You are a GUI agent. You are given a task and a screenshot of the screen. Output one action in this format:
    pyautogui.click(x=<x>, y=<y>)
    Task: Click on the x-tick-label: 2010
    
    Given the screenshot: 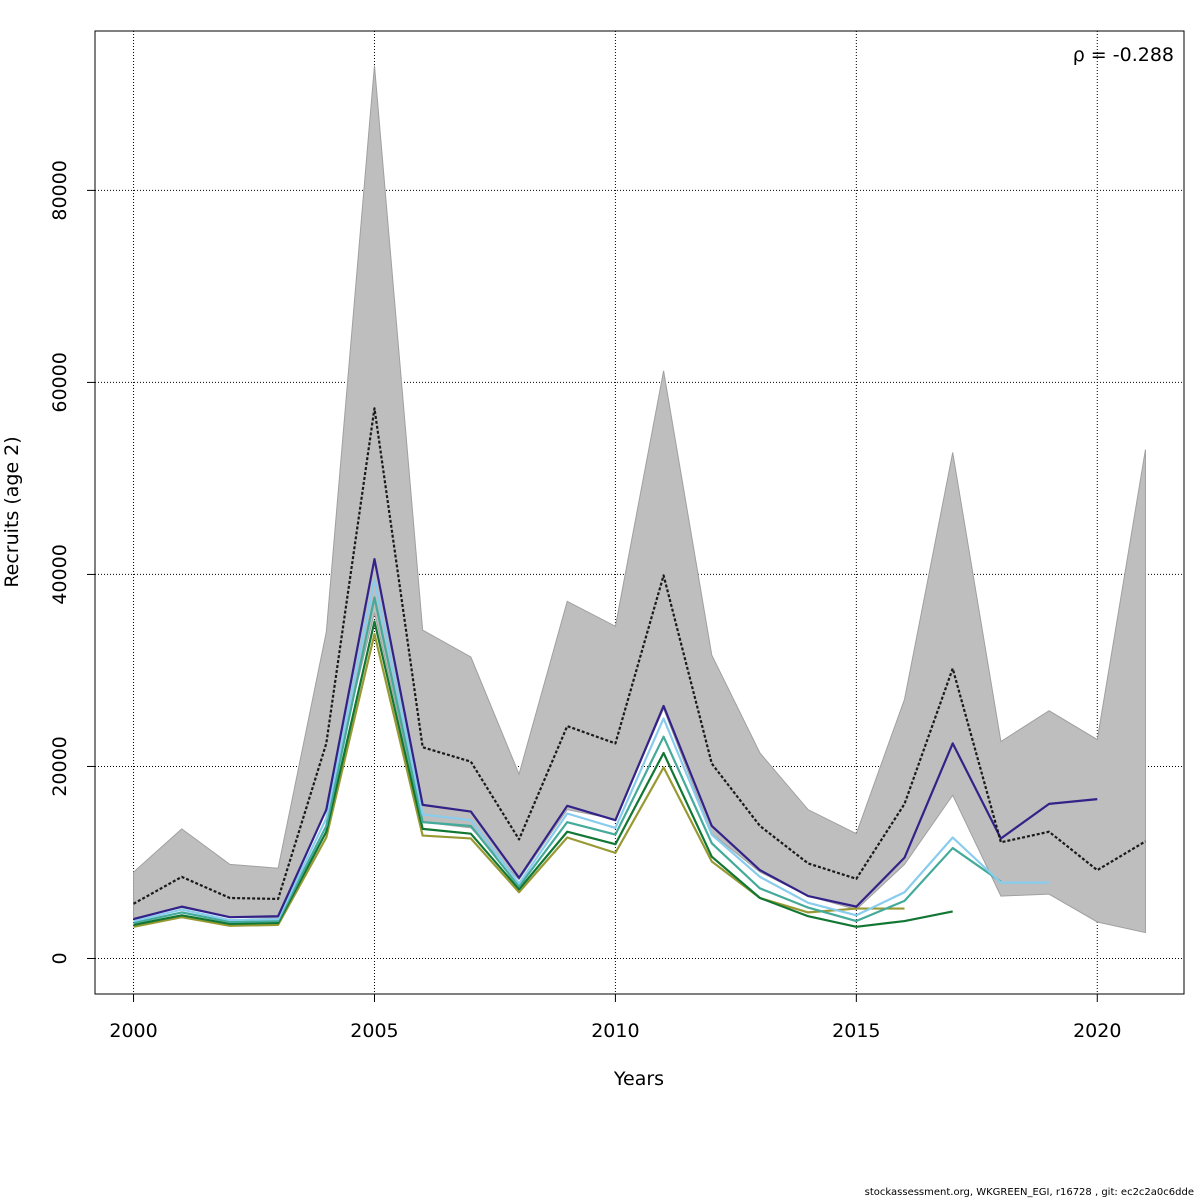 What is the action you would take?
    pyautogui.click(x=615, y=1031)
    